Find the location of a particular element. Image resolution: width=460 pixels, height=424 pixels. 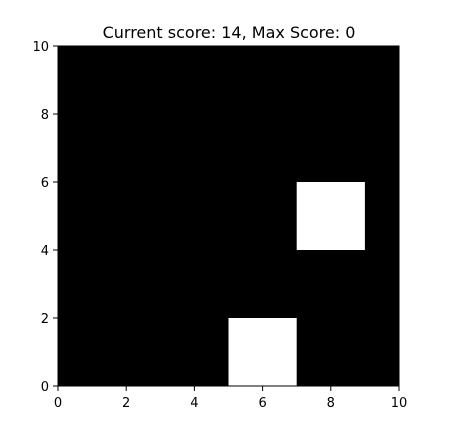

x-tick-label: 4 is located at coordinates (194, 403).